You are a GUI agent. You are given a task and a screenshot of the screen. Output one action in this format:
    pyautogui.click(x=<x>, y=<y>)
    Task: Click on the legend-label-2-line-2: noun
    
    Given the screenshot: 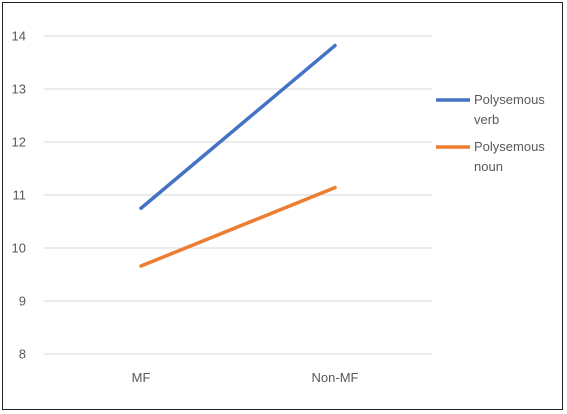 What is the action you would take?
    pyautogui.click(x=488, y=166)
    